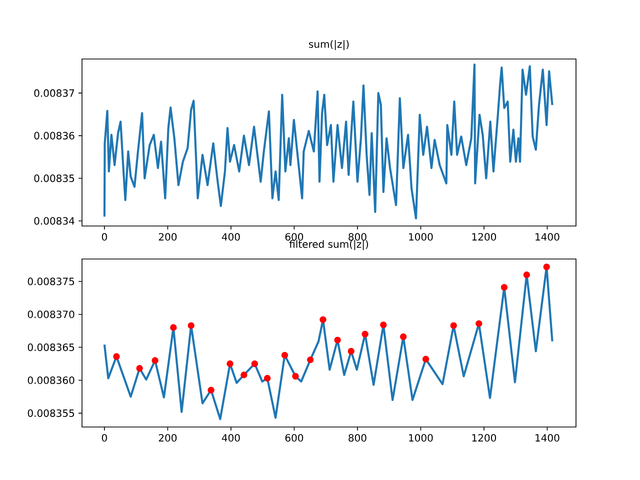  What do you see at coordinates (51, 282) in the screenshot?
I see `y-tick-label: 0.008375` at bounding box center [51, 282].